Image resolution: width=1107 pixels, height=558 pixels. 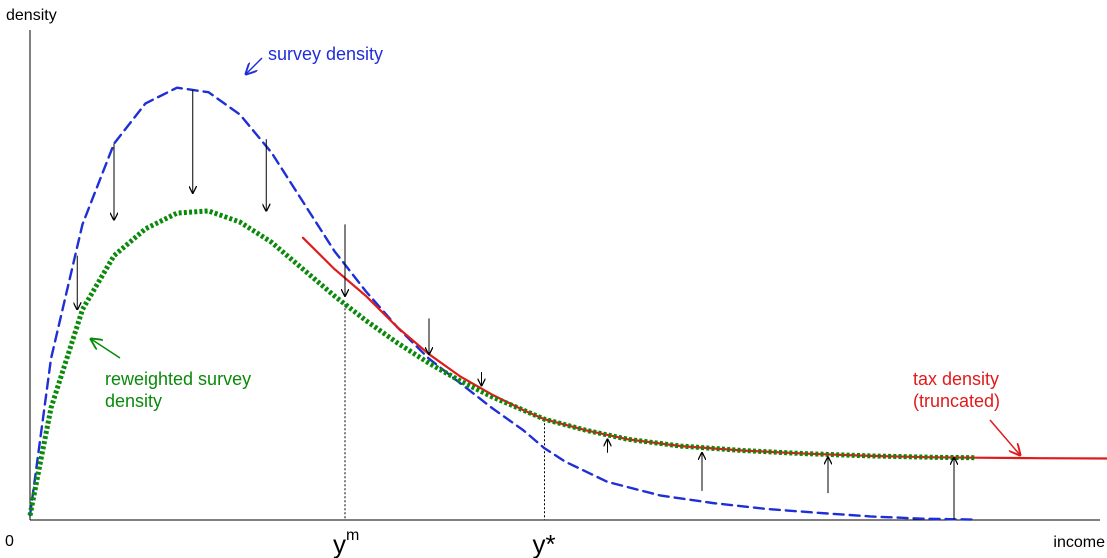 What do you see at coordinates (178, 379) in the screenshot?
I see `annotation-text: reweighted survey` at bounding box center [178, 379].